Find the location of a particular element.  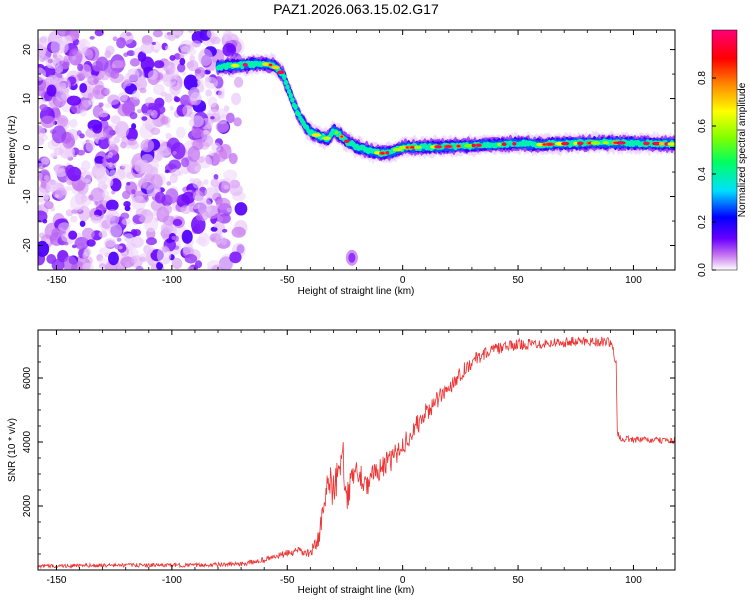

snr-xtick-label: 50 is located at coordinates (518, 580).